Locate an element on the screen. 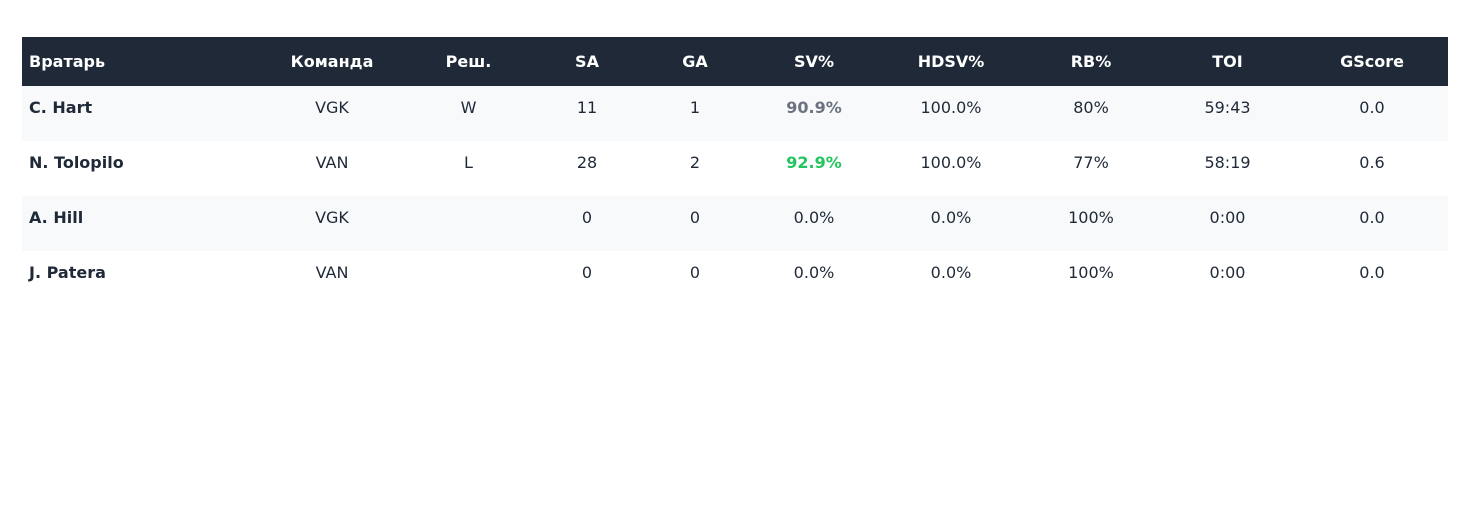  cell-sa: 11 is located at coordinates (587, 107).